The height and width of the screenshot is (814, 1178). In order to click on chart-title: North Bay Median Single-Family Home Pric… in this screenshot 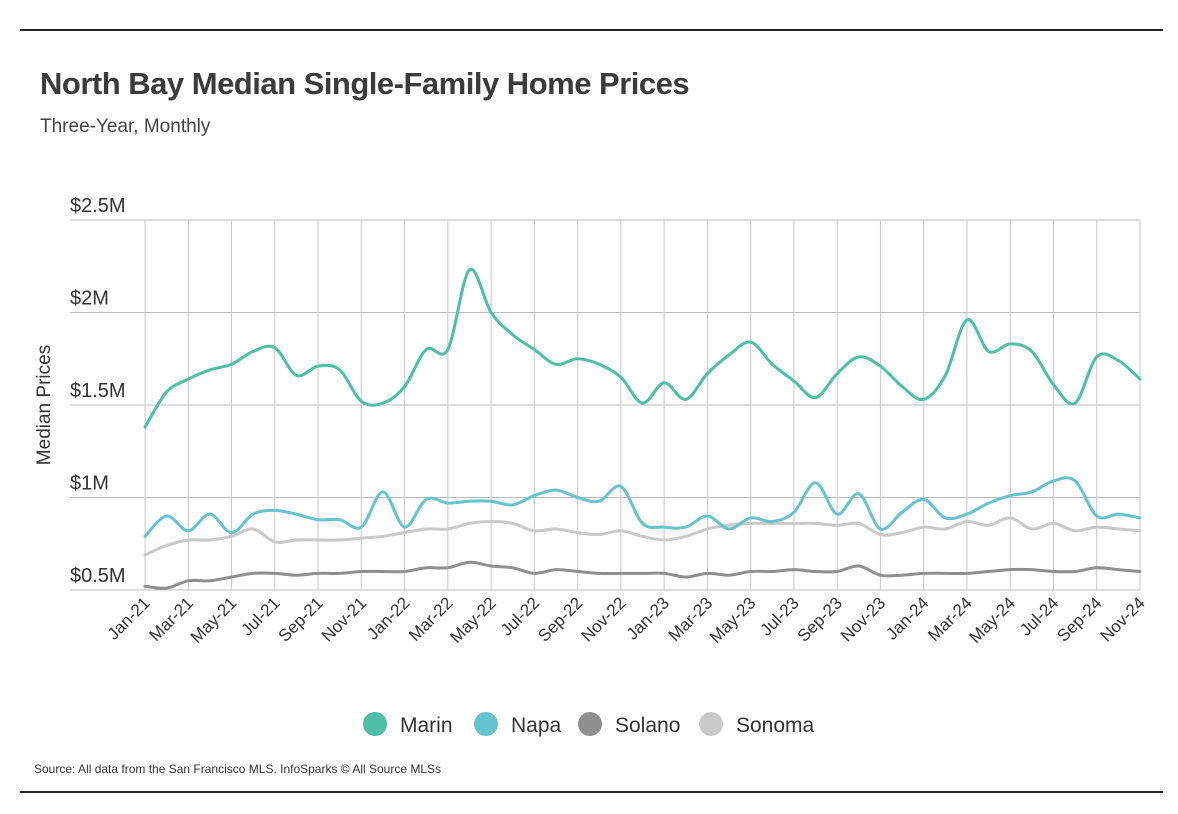, I will do `click(365, 83)`.